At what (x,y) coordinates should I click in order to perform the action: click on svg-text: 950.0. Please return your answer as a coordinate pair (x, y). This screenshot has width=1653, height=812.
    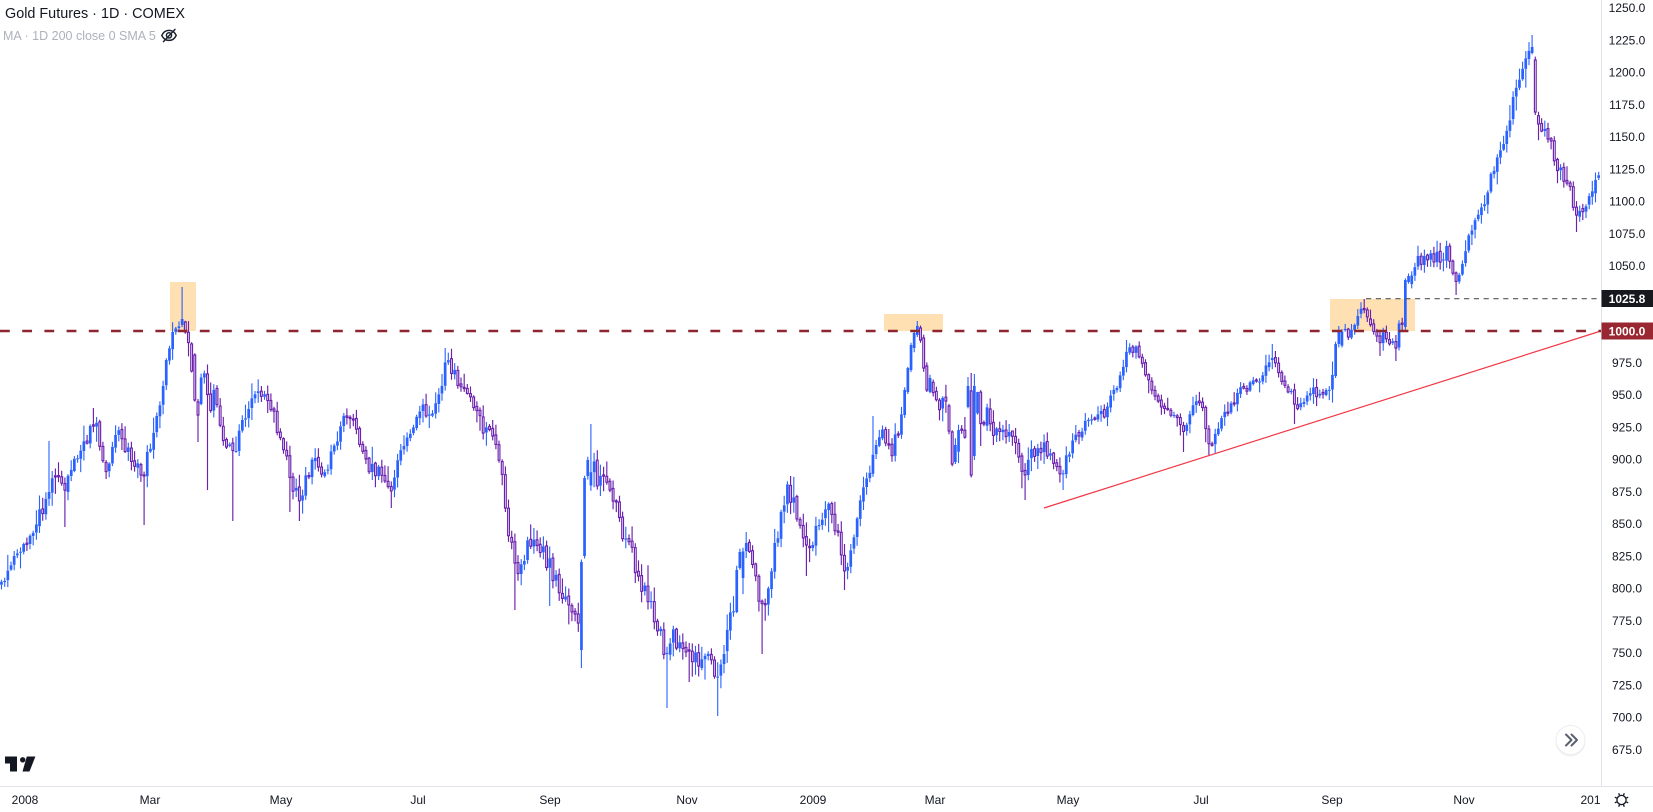
    Looking at the image, I should click on (1627, 395).